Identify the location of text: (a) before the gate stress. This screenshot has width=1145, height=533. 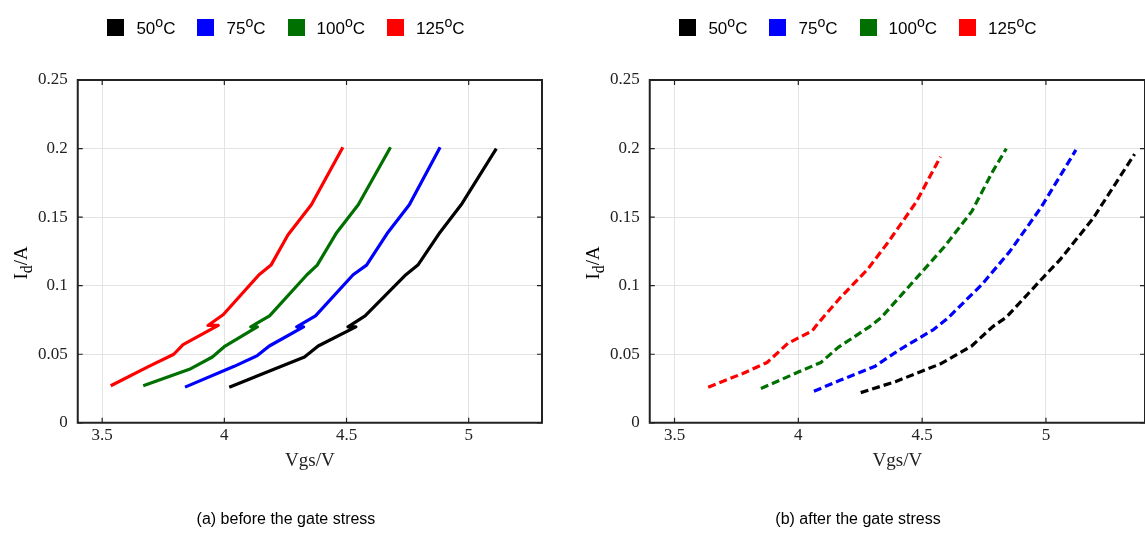
(286, 519).